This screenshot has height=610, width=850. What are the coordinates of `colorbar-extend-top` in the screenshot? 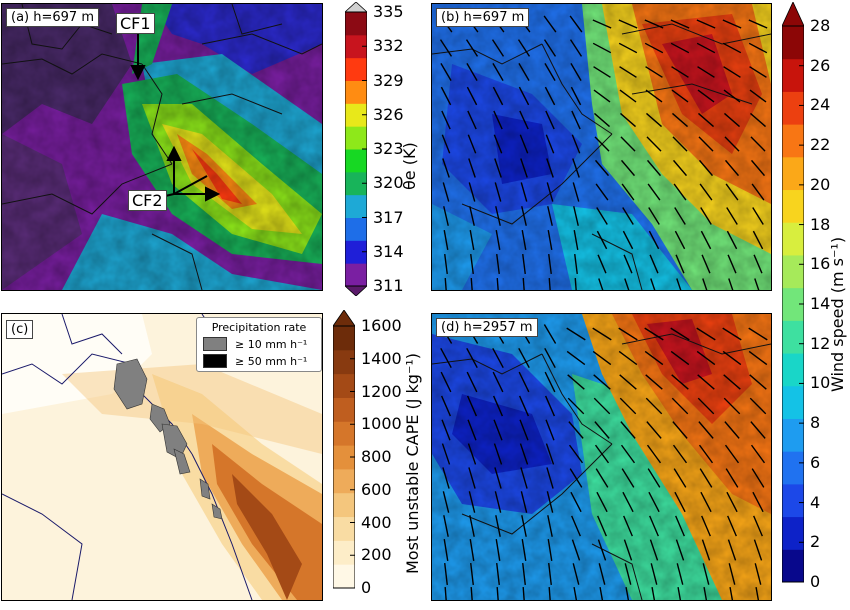 It's located at (793, 14).